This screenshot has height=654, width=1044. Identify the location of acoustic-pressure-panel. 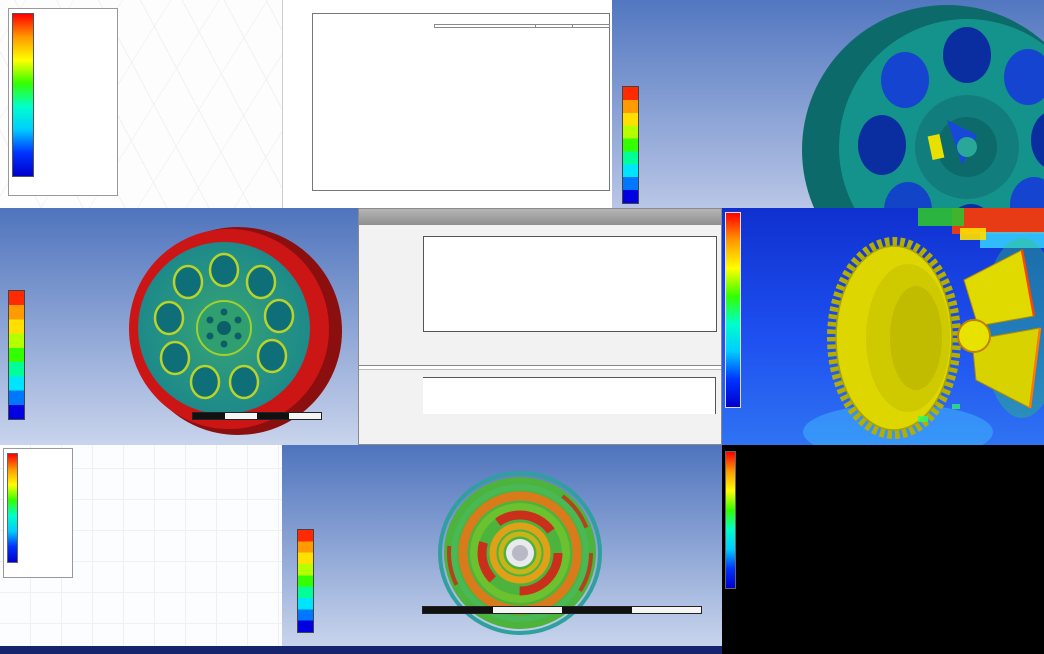
(502, 549).